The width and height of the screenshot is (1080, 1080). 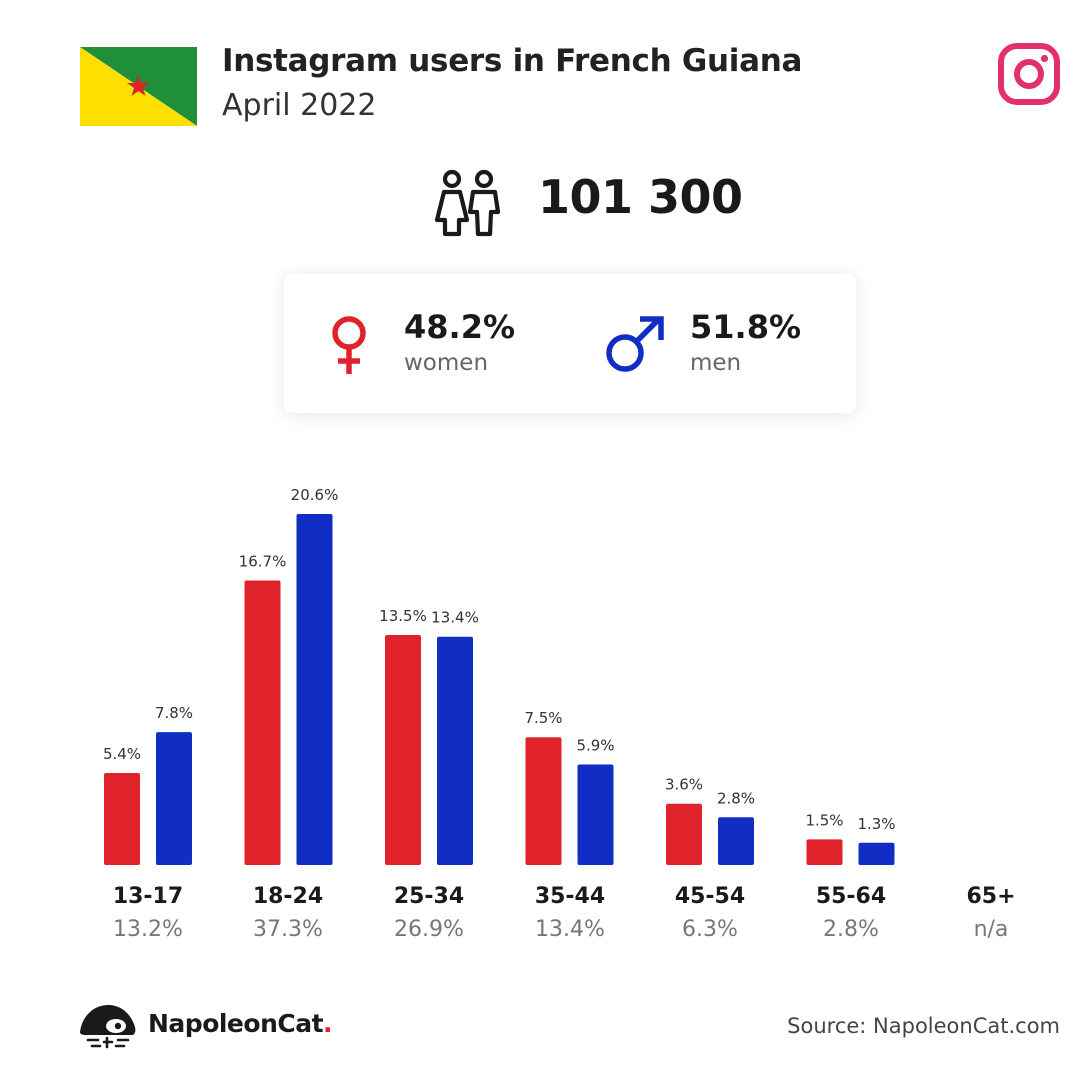 What do you see at coordinates (570, 896) in the screenshot?
I see `age-group-label: 35-44` at bounding box center [570, 896].